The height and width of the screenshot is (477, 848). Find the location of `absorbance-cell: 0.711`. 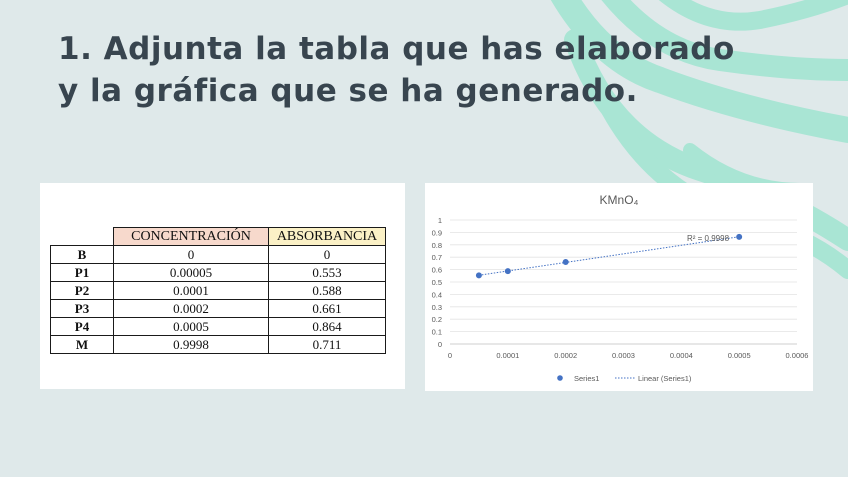

absorbance-cell: 0.711 is located at coordinates (327, 344).